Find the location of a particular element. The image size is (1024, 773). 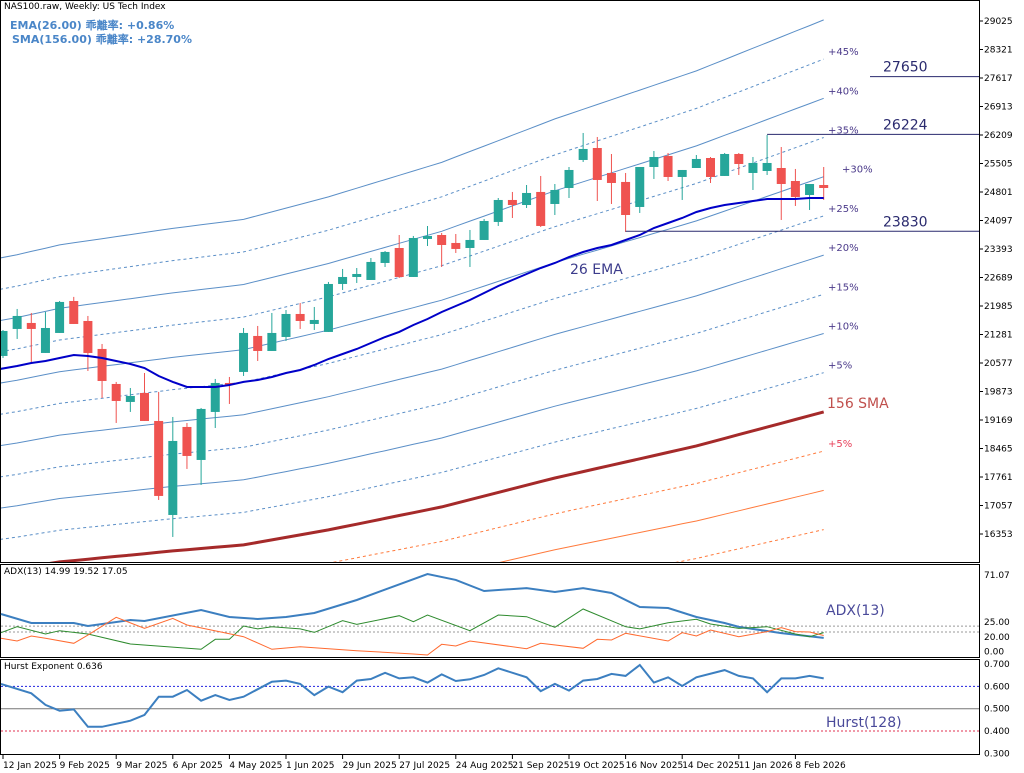

ema-annotation: 26 EMA is located at coordinates (596, 270).